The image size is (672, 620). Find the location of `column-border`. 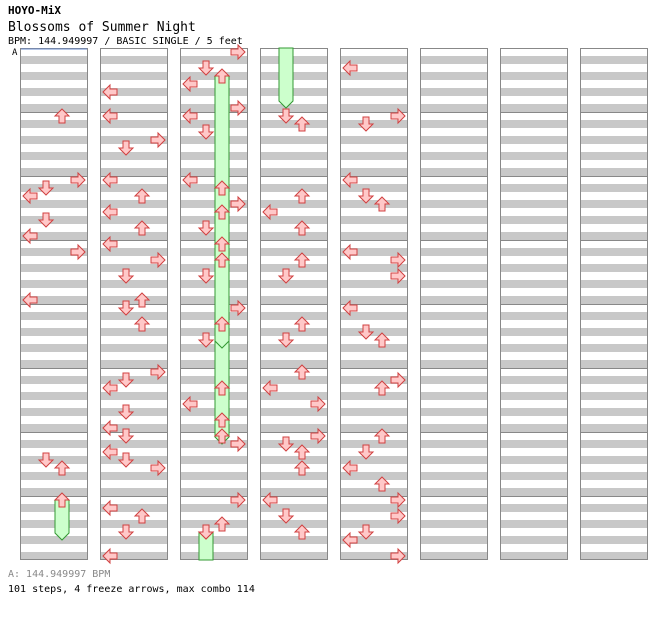

column-border is located at coordinates (454, 304).